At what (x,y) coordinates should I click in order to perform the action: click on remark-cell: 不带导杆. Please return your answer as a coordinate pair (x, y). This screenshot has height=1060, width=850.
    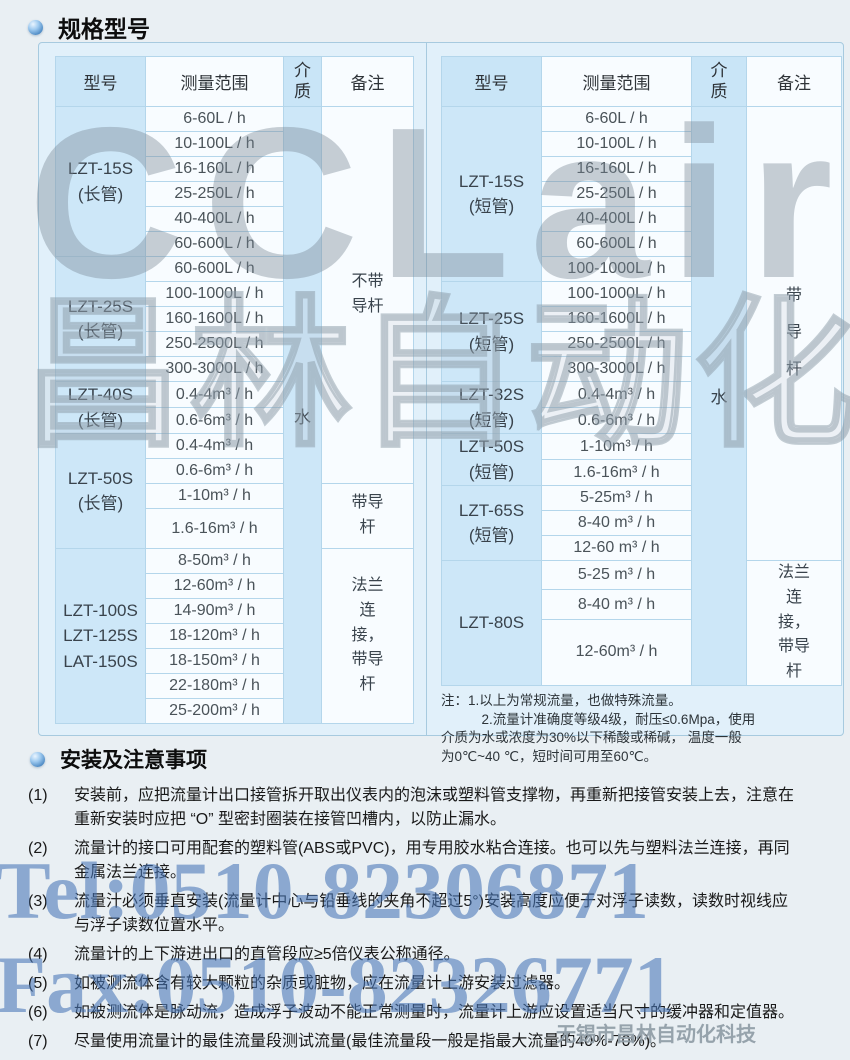
    Looking at the image, I should click on (367, 295).